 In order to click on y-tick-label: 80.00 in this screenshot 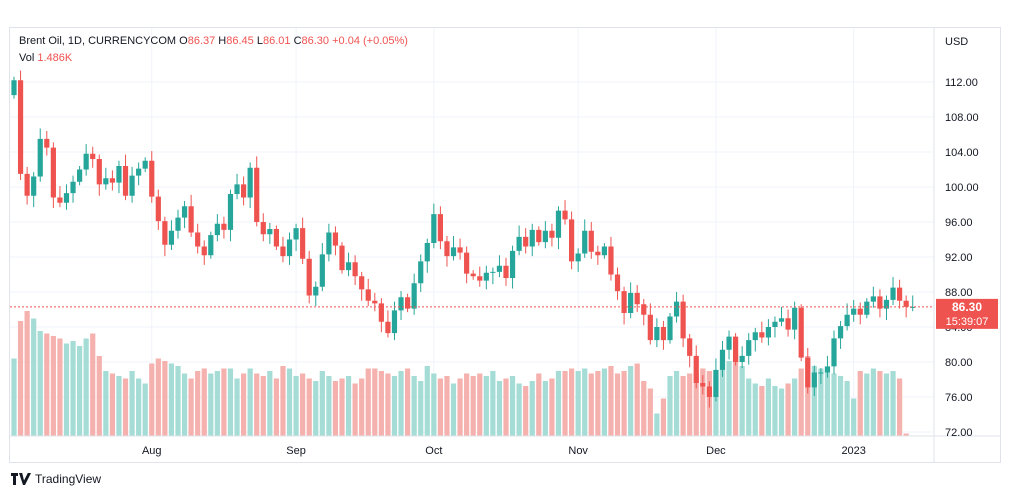, I will do `click(959, 363)`.